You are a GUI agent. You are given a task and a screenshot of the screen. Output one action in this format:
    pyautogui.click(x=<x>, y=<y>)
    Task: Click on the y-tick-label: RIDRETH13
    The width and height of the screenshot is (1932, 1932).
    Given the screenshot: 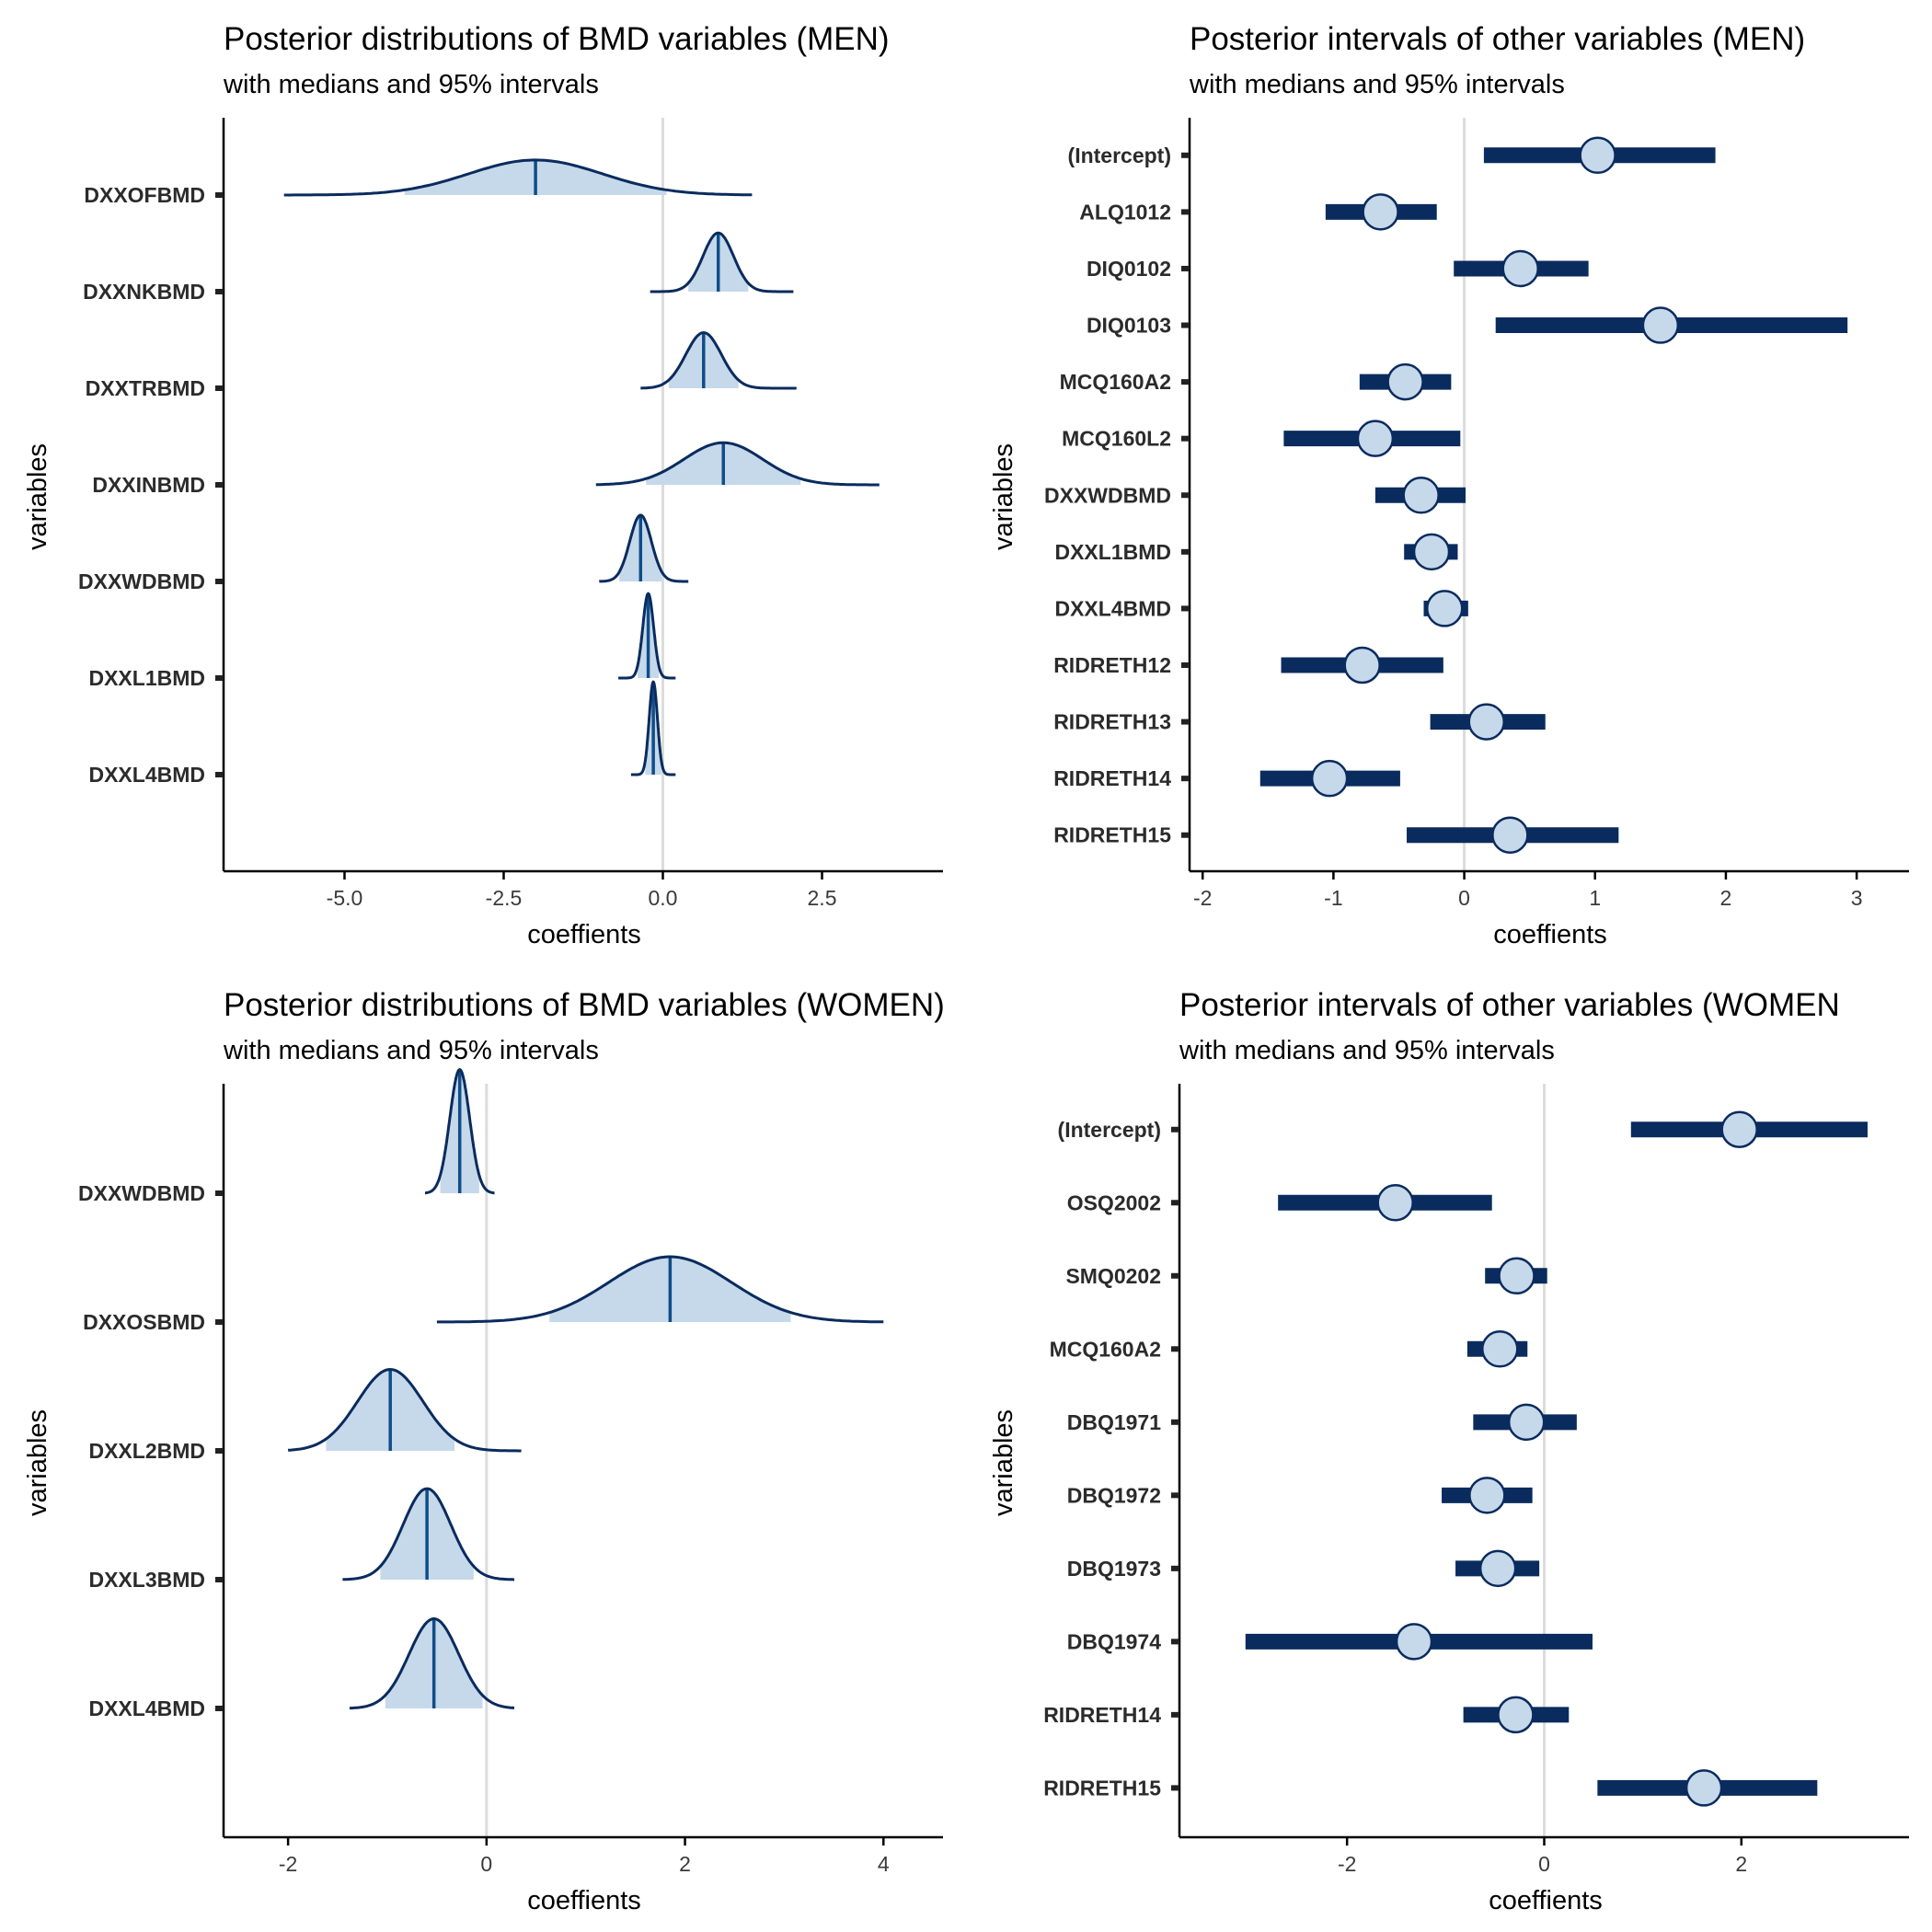 What is the action you would take?
    pyautogui.click(x=1112, y=722)
    